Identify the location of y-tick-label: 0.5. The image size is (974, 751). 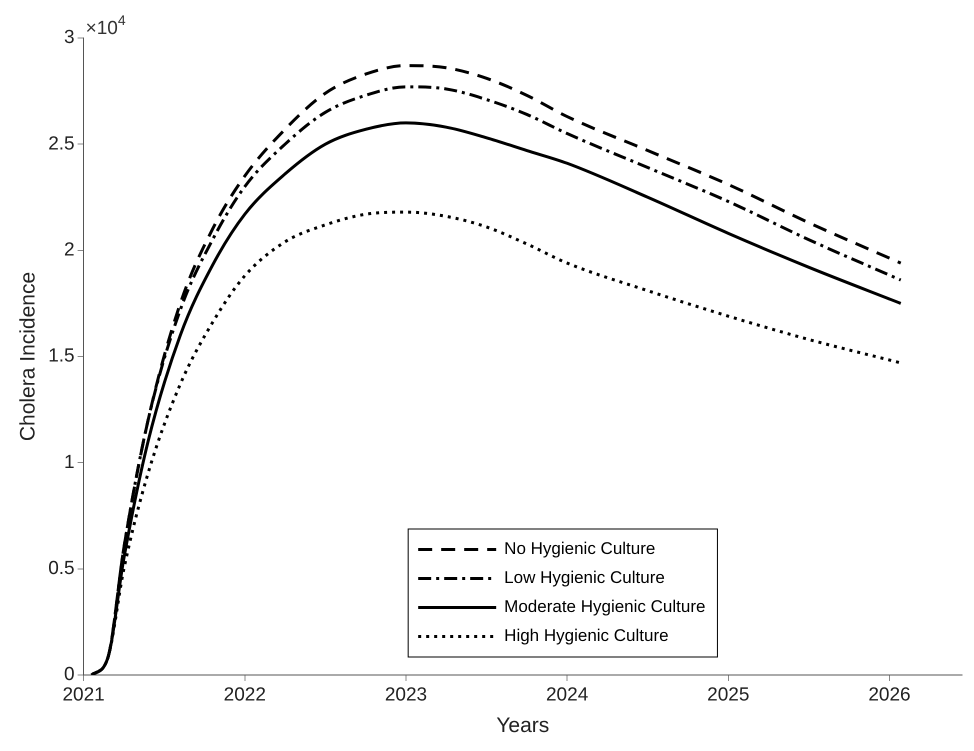
(61, 569).